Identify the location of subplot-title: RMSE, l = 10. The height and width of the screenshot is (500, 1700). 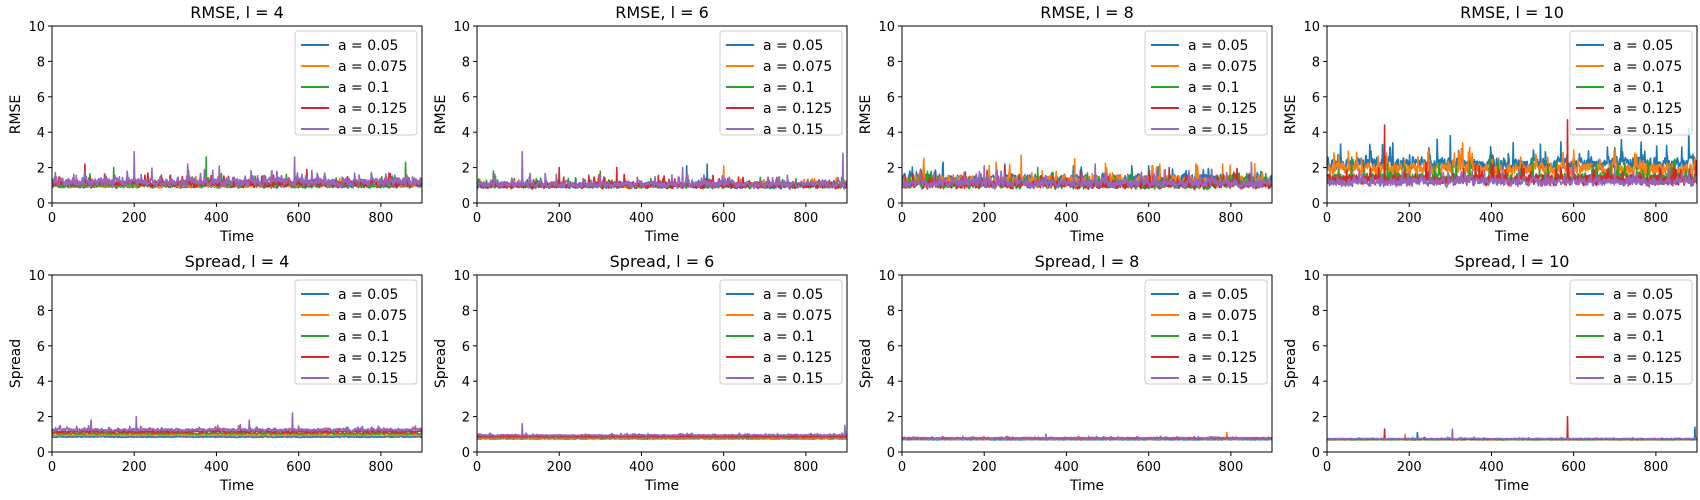
(1512, 12).